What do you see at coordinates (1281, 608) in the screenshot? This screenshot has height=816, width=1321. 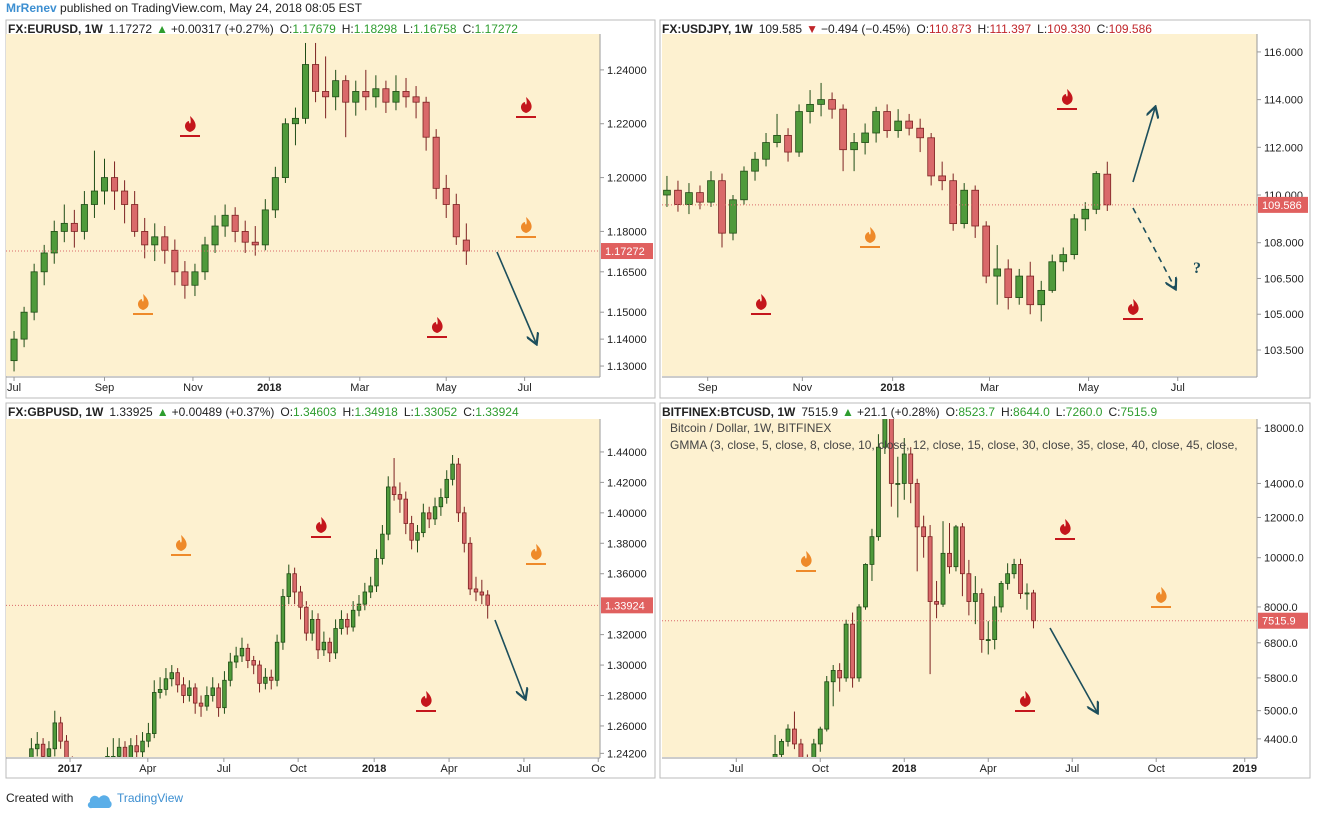 I see `y-tick-label: 8000.0` at bounding box center [1281, 608].